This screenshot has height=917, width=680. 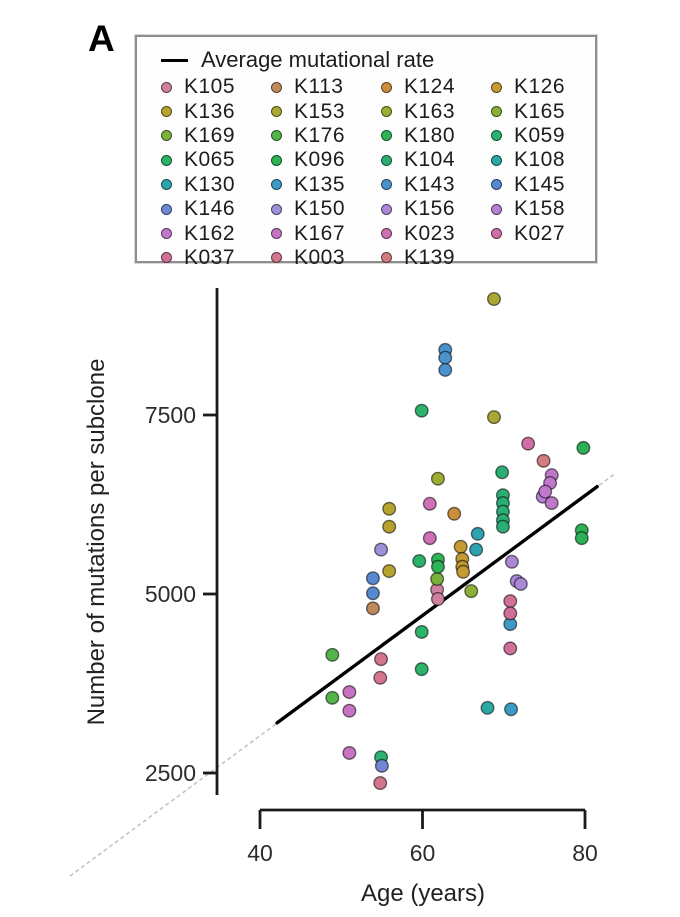 I want to click on data-point-k124, so click(x=454, y=513).